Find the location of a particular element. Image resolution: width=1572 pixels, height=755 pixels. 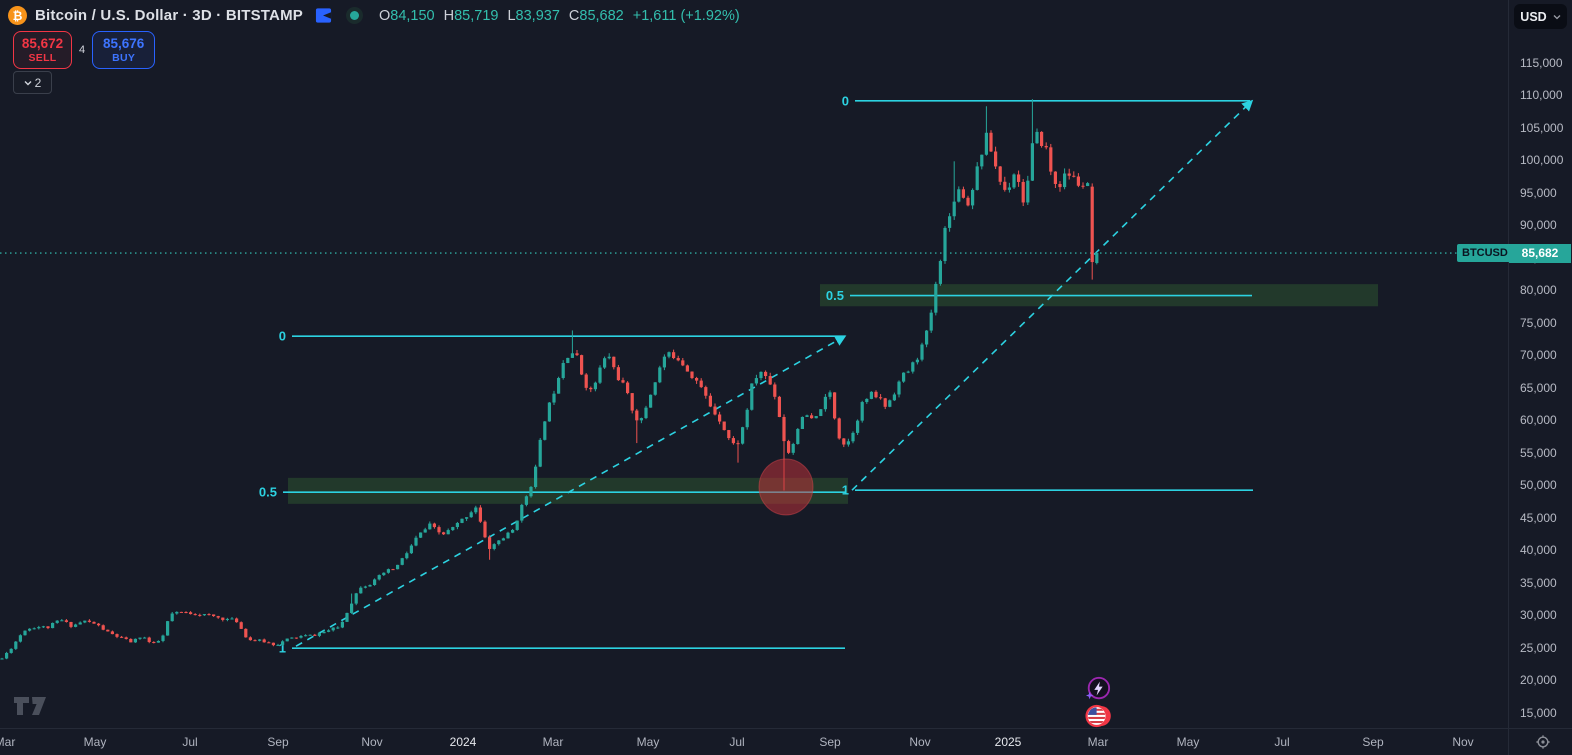

price-tick: 50,000 is located at coordinates (1538, 485).